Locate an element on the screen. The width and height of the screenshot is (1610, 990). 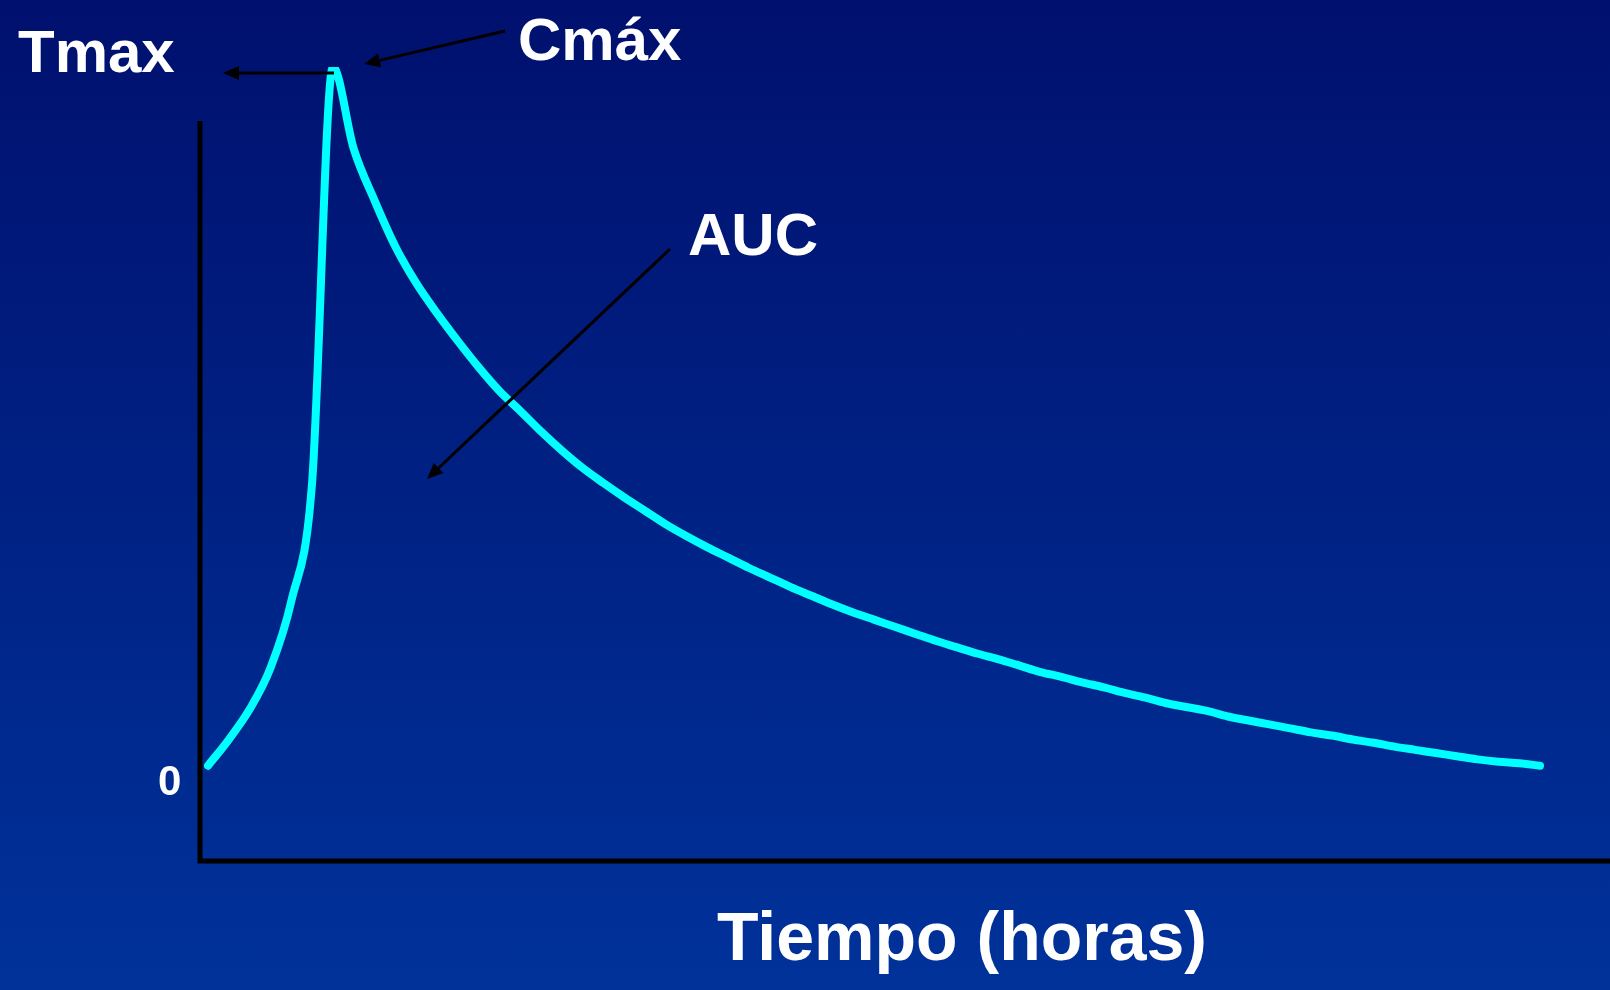
x-axis-title: Tiempo (horas) is located at coordinates (962, 936).